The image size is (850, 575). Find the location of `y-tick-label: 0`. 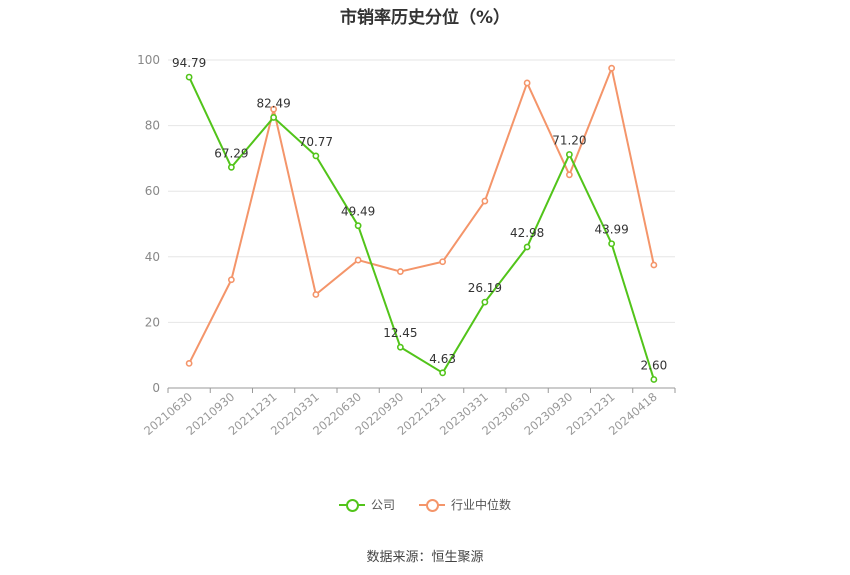

y-tick-label: 0 is located at coordinates (156, 388).